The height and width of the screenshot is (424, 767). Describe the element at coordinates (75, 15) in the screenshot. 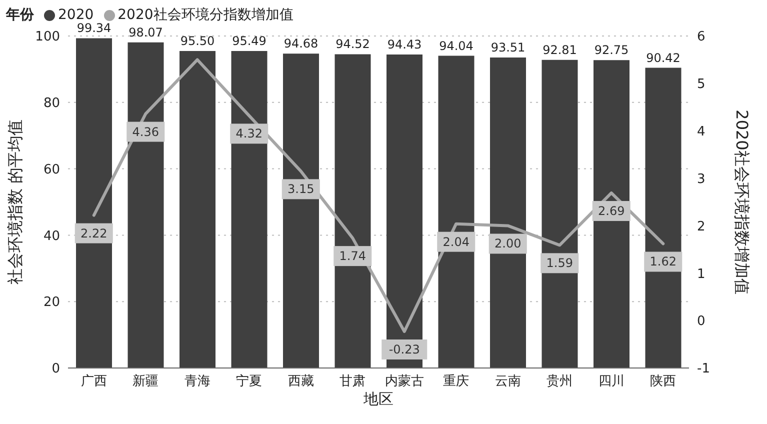

I see `legend-label: 2020` at that location.